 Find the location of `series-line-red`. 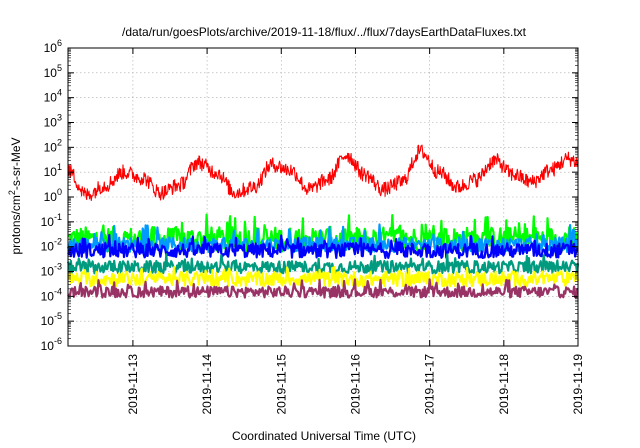

series-line-red is located at coordinates (323, 173).